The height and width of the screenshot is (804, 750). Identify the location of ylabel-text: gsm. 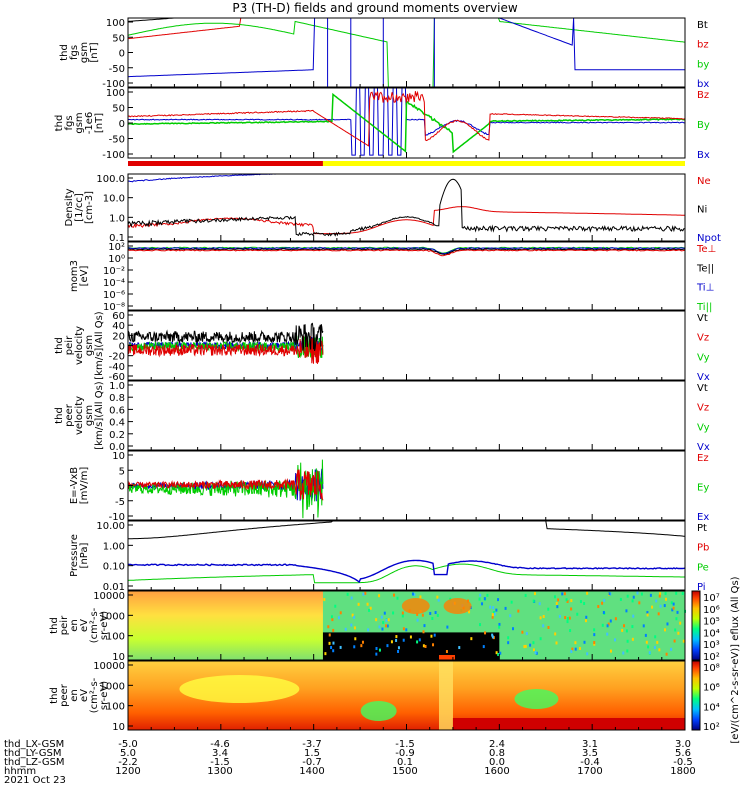
(84, 52).